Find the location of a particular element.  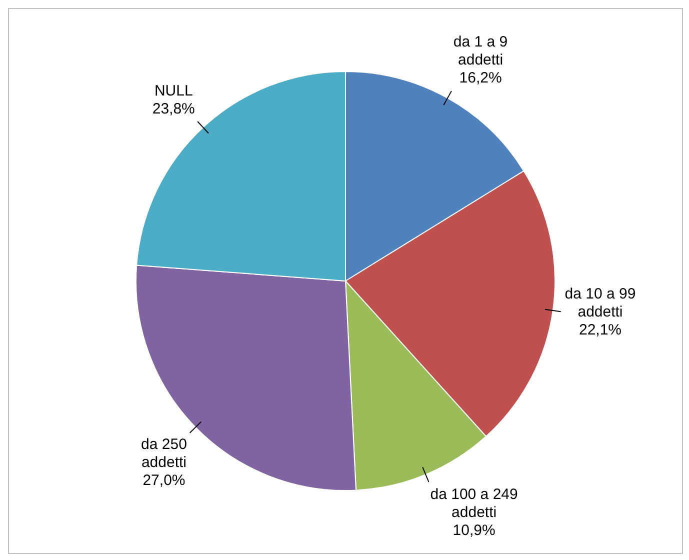

slice-label: da 1 a 9 addetti is located at coordinates (480, 51).